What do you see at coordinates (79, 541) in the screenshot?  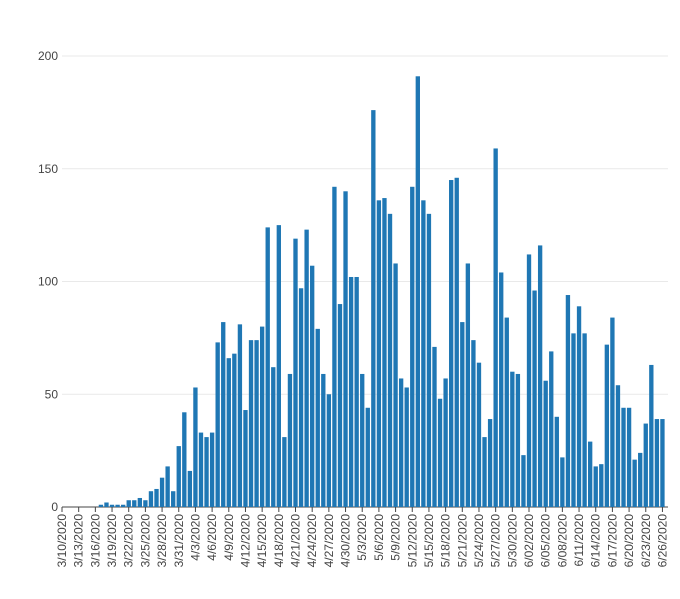 I see `x-tick-label: 3/13/2020` at bounding box center [79, 541].